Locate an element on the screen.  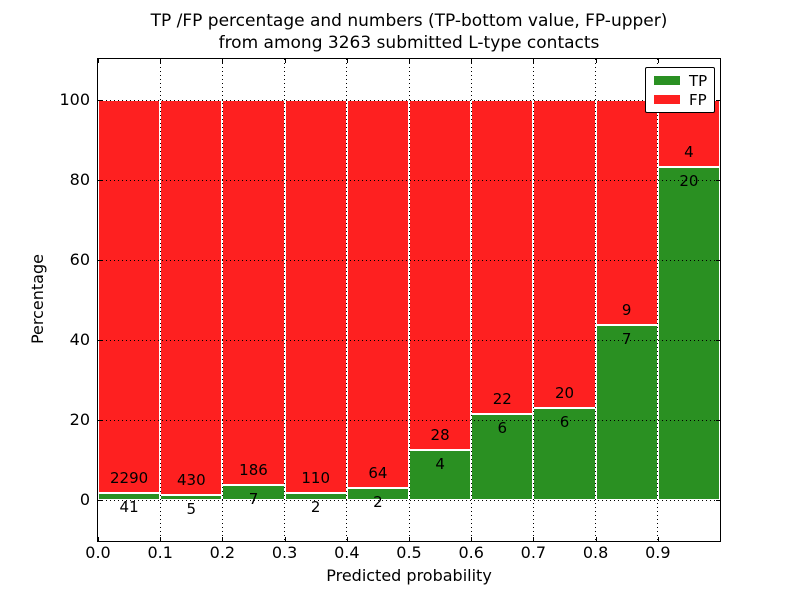
fp-count-label: 9 is located at coordinates (626, 310).